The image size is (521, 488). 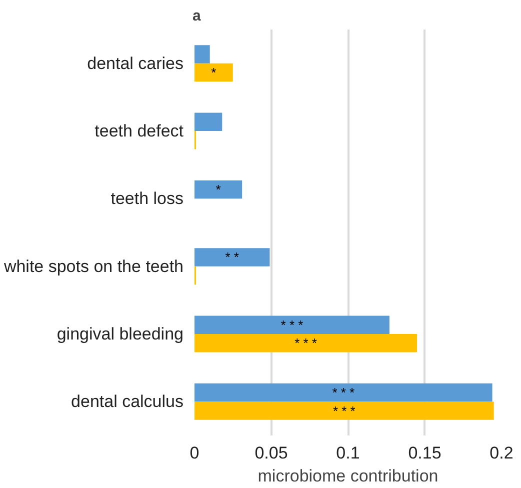 I want to click on data-label: * *, so click(x=232, y=257).